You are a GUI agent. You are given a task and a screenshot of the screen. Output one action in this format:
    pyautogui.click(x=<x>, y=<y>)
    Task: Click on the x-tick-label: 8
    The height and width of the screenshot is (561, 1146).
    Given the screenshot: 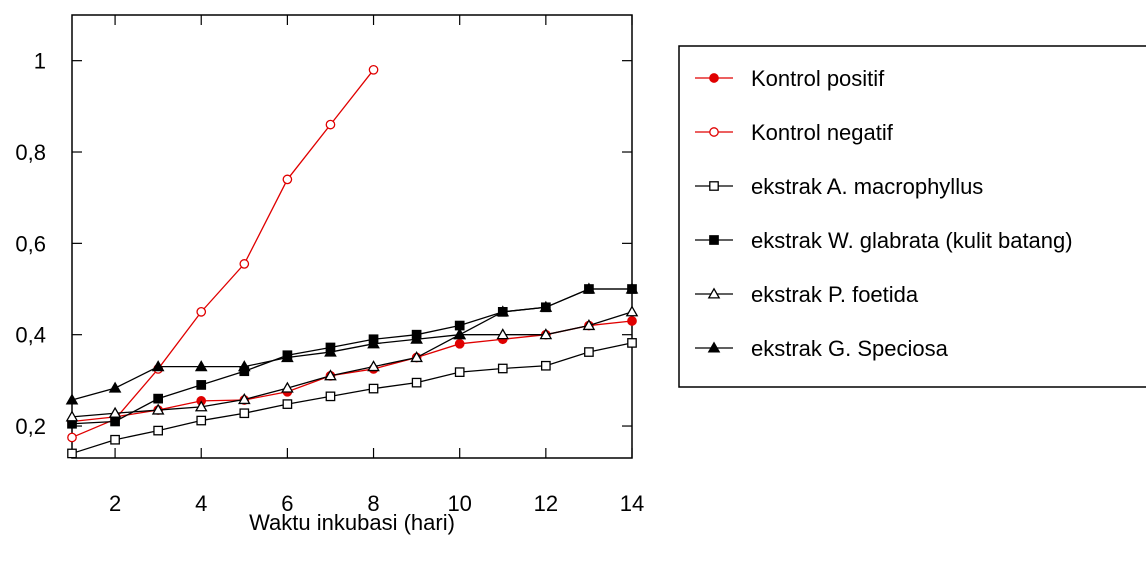 What is the action you would take?
    pyautogui.click(x=373, y=503)
    